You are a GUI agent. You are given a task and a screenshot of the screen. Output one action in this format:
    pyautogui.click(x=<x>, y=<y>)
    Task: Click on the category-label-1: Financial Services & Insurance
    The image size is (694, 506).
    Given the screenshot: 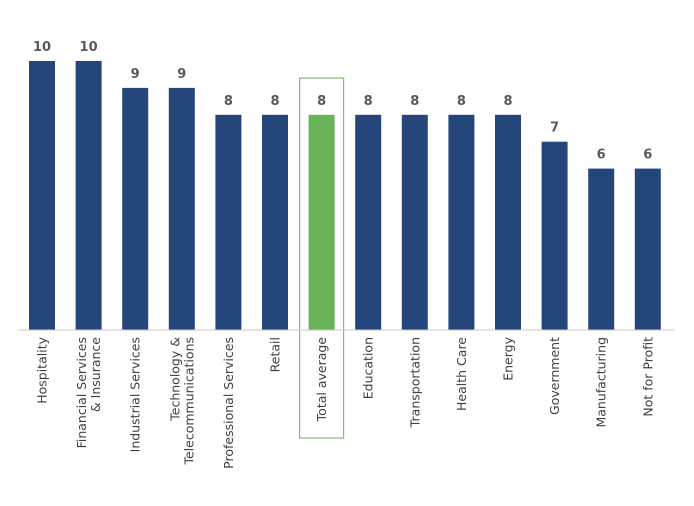 What is the action you would take?
    pyautogui.click(x=88, y=393)
    